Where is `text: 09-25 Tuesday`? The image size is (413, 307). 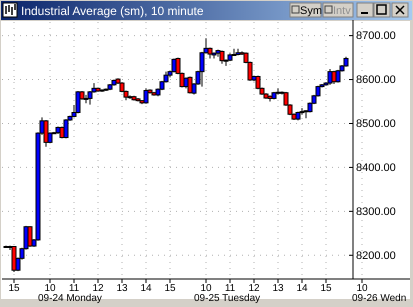 text: 09-25 Tuesday is located at coordinates (227, 298).